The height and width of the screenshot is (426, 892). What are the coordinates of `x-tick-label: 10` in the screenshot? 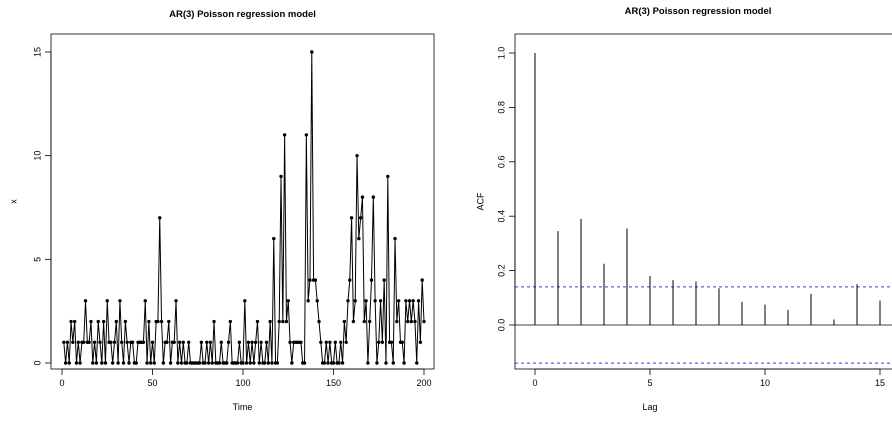 It's located at (765, 383).